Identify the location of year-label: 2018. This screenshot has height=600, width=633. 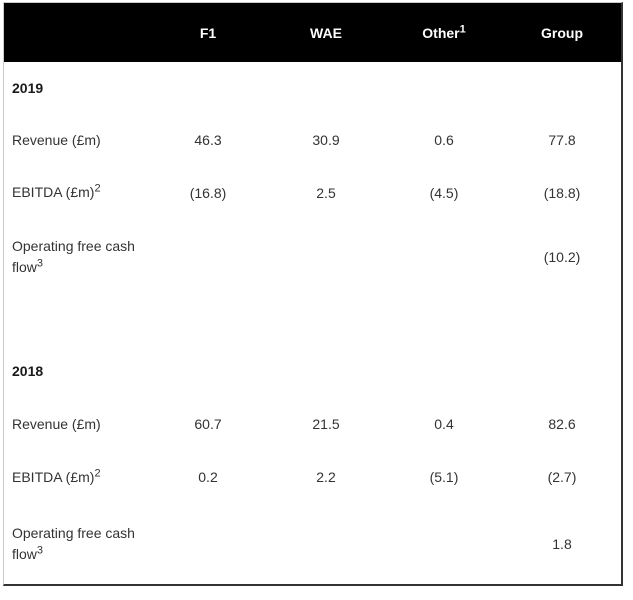
(28, 371).